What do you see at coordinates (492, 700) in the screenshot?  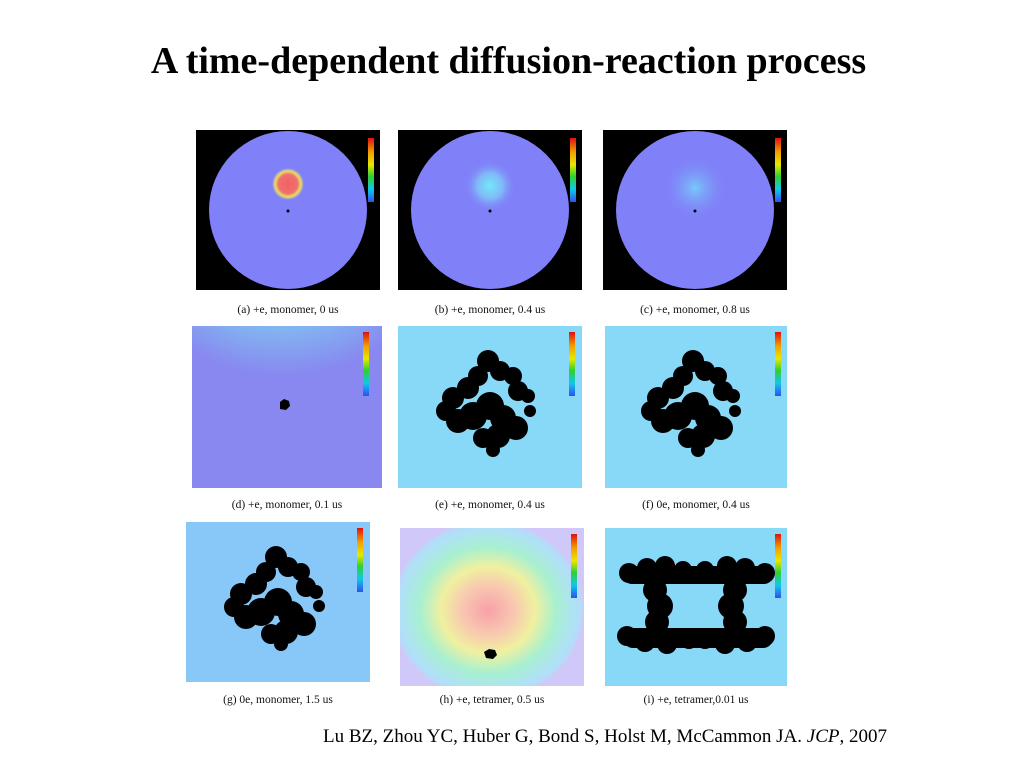 I see `panel-caption-h: (h) +e, tetramer, 0.5 us` at bounding box center [492, 700].